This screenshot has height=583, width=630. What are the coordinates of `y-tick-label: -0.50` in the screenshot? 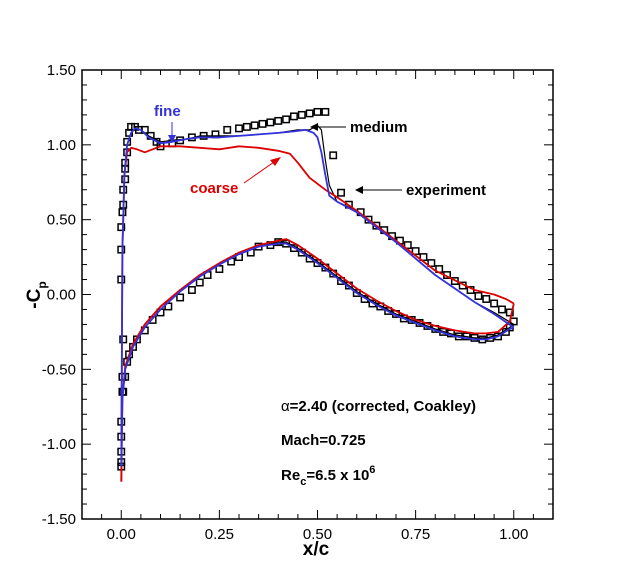 It's located at (59, 369).